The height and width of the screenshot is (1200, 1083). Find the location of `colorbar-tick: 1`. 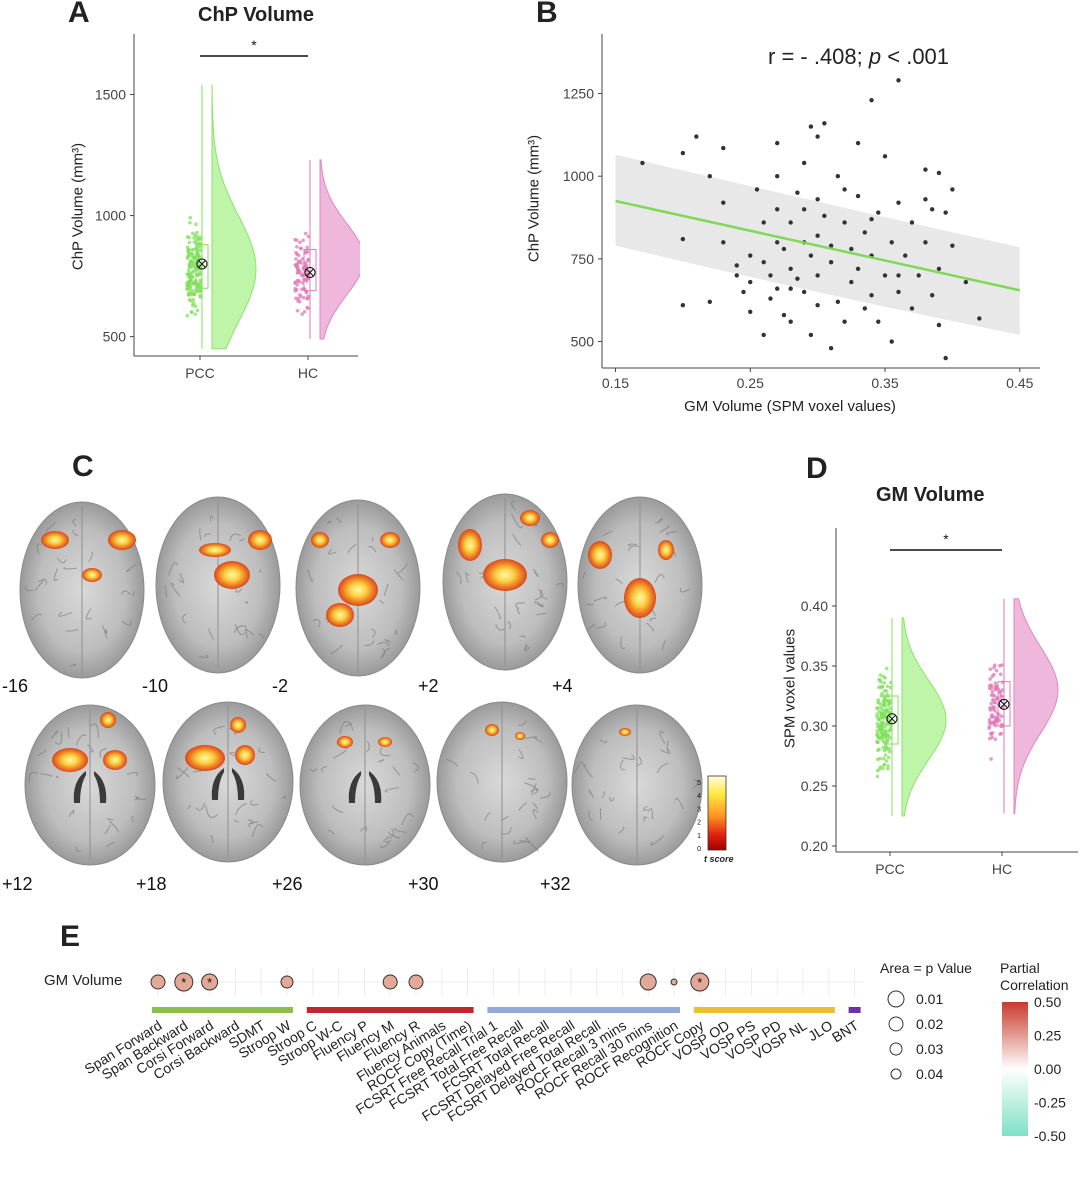

colorbar-tick: 1 is located at coordinates (699, 836).